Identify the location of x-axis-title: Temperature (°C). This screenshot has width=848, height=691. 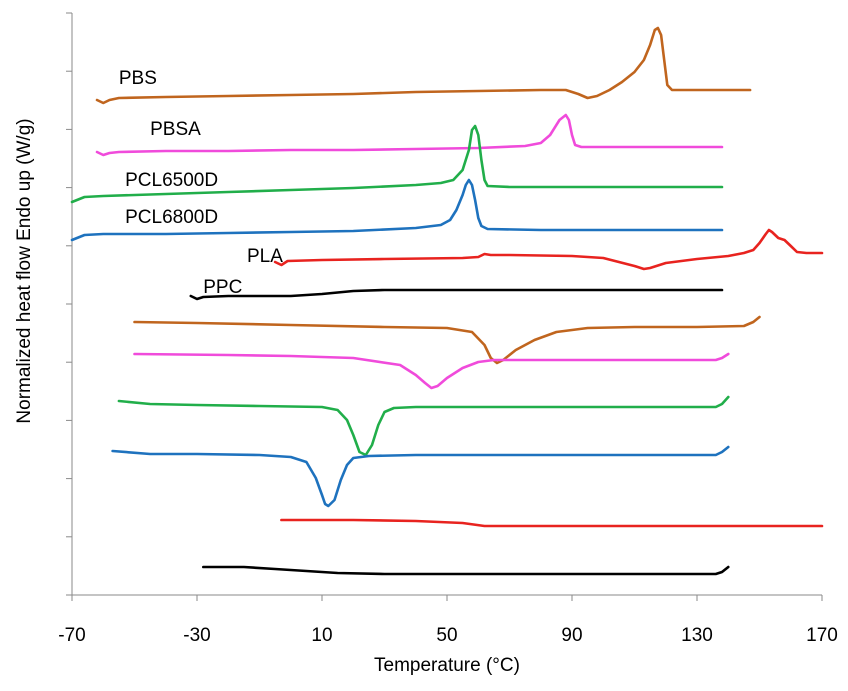
(447, 665).